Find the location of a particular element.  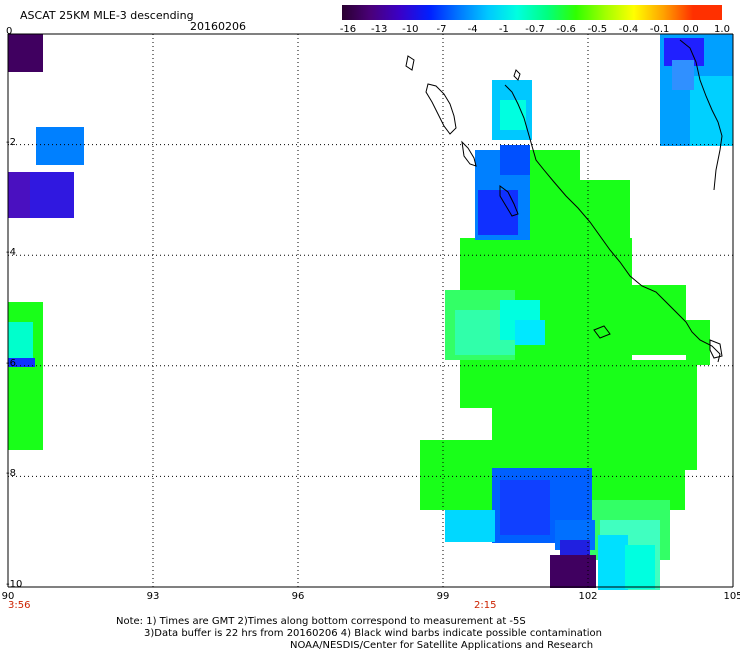

time-left: 3:56 is located at coordinates (19, 605).